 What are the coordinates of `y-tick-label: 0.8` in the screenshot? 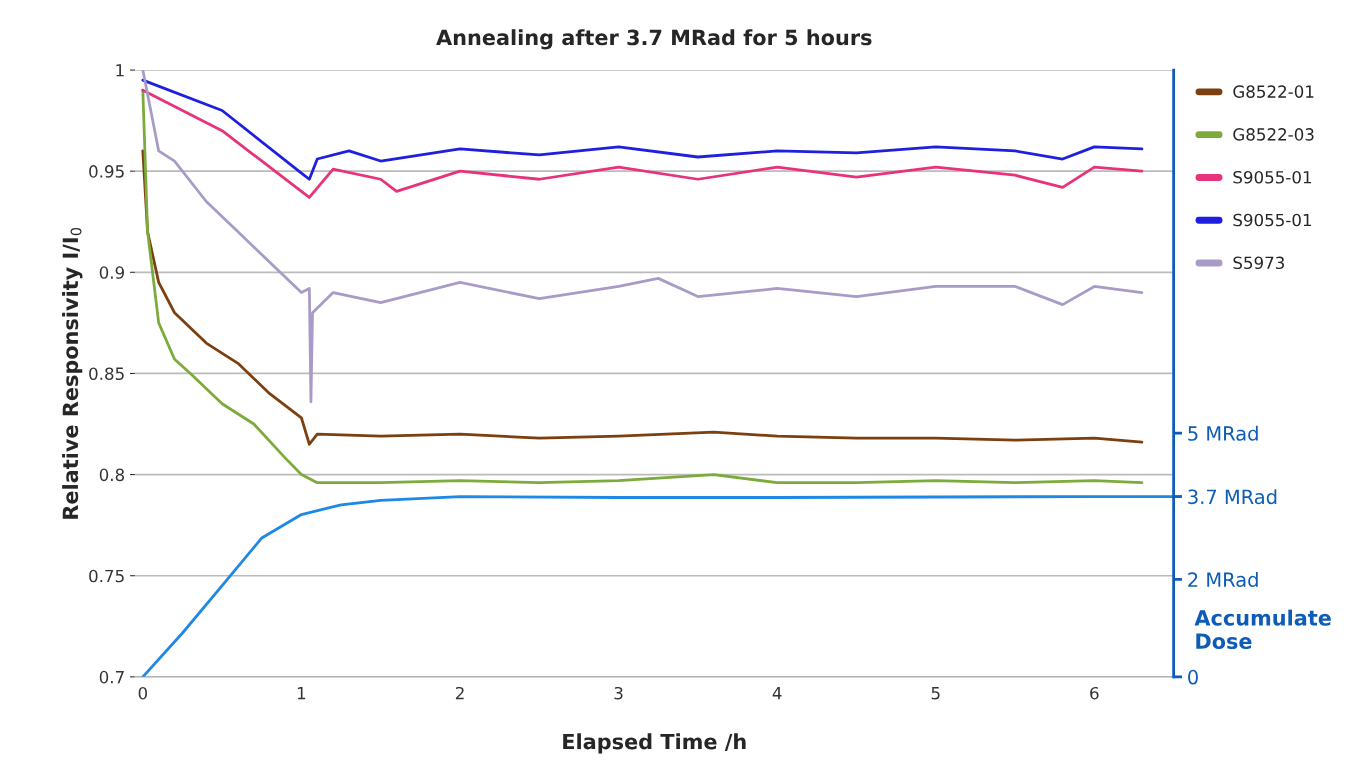 It's located at (112, 475).